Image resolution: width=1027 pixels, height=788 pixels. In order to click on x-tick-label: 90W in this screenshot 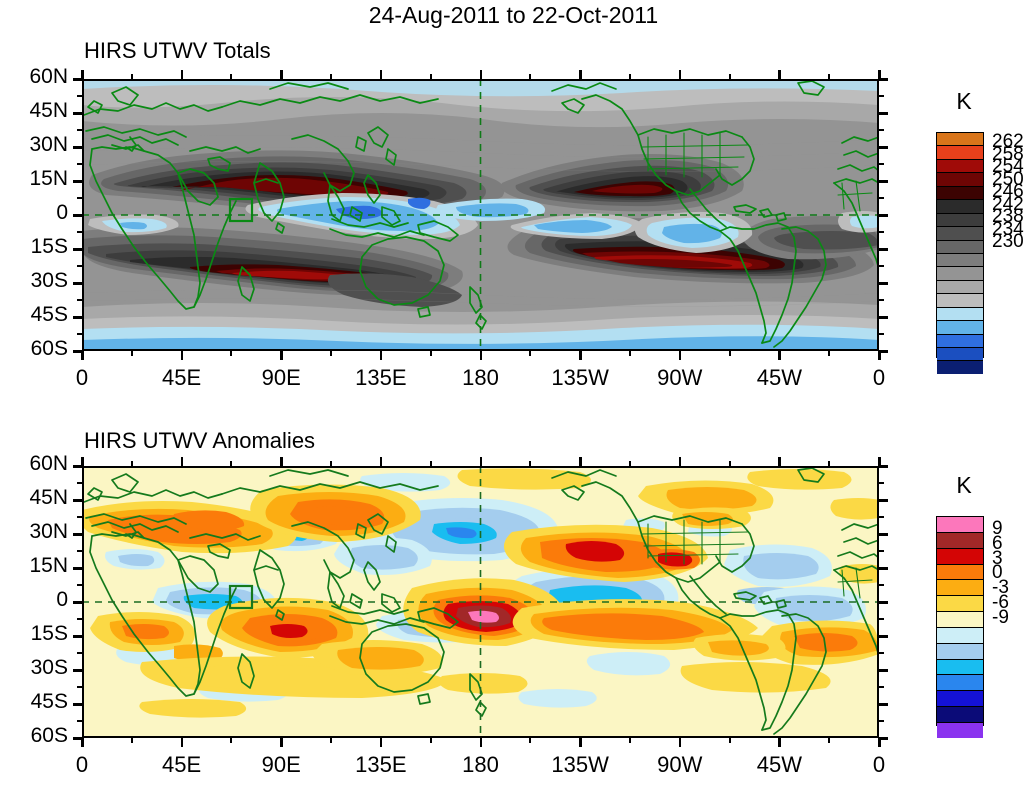, I will do `click(680, 764)`.